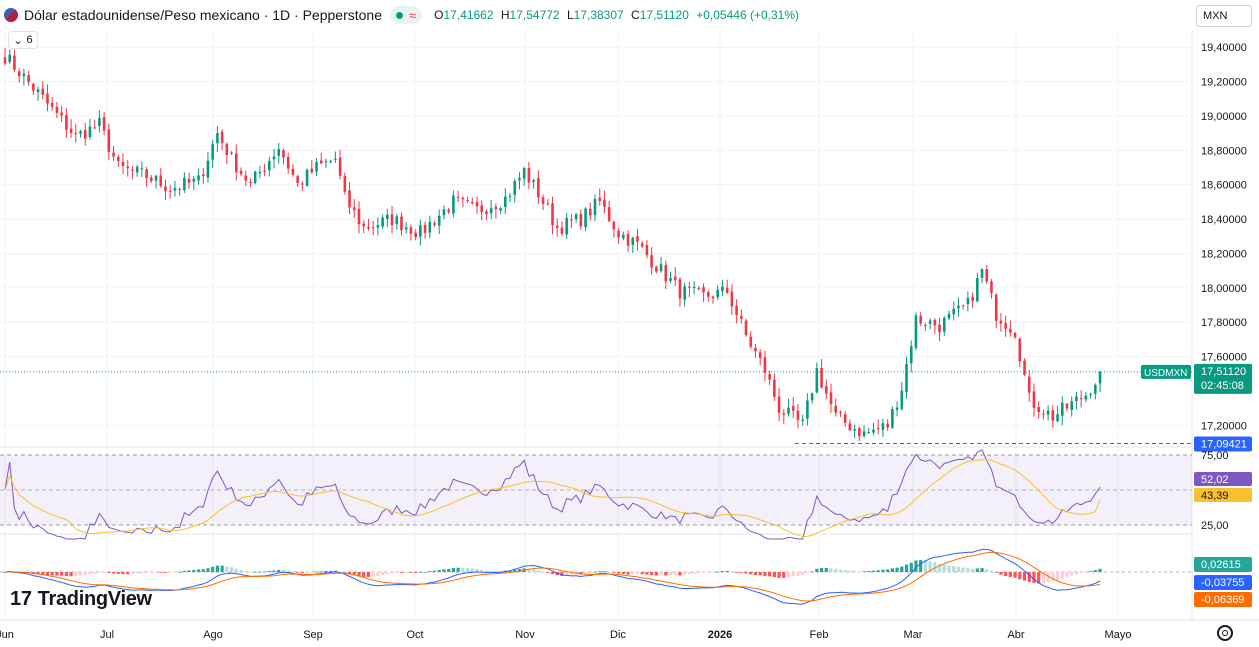 The width and height of the screenshot is (1259, 647). I want to click on rsi-ma-badge, so click(1223, 495).